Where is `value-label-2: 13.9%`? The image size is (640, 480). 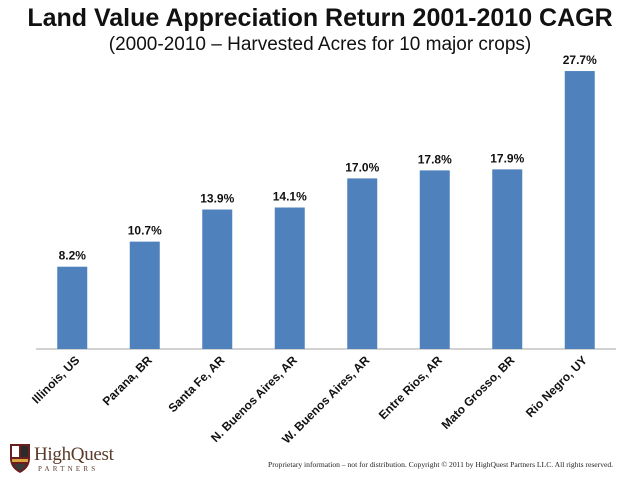
value-label-2: 13.9% is located at coordinates (217, 199).